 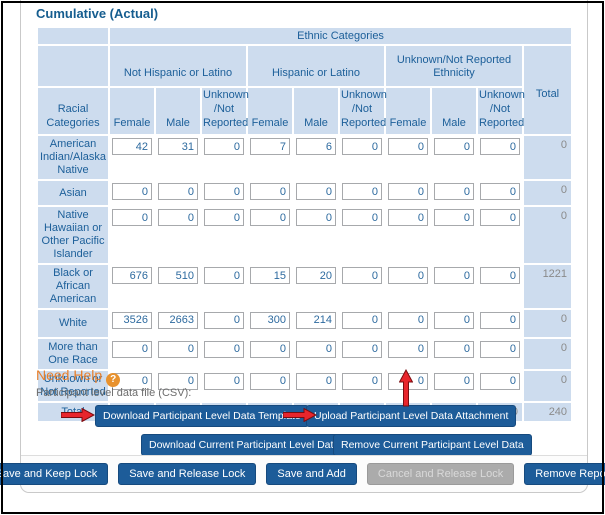 I want to click on row-label: More than One Race, so click(x=73, y=353).